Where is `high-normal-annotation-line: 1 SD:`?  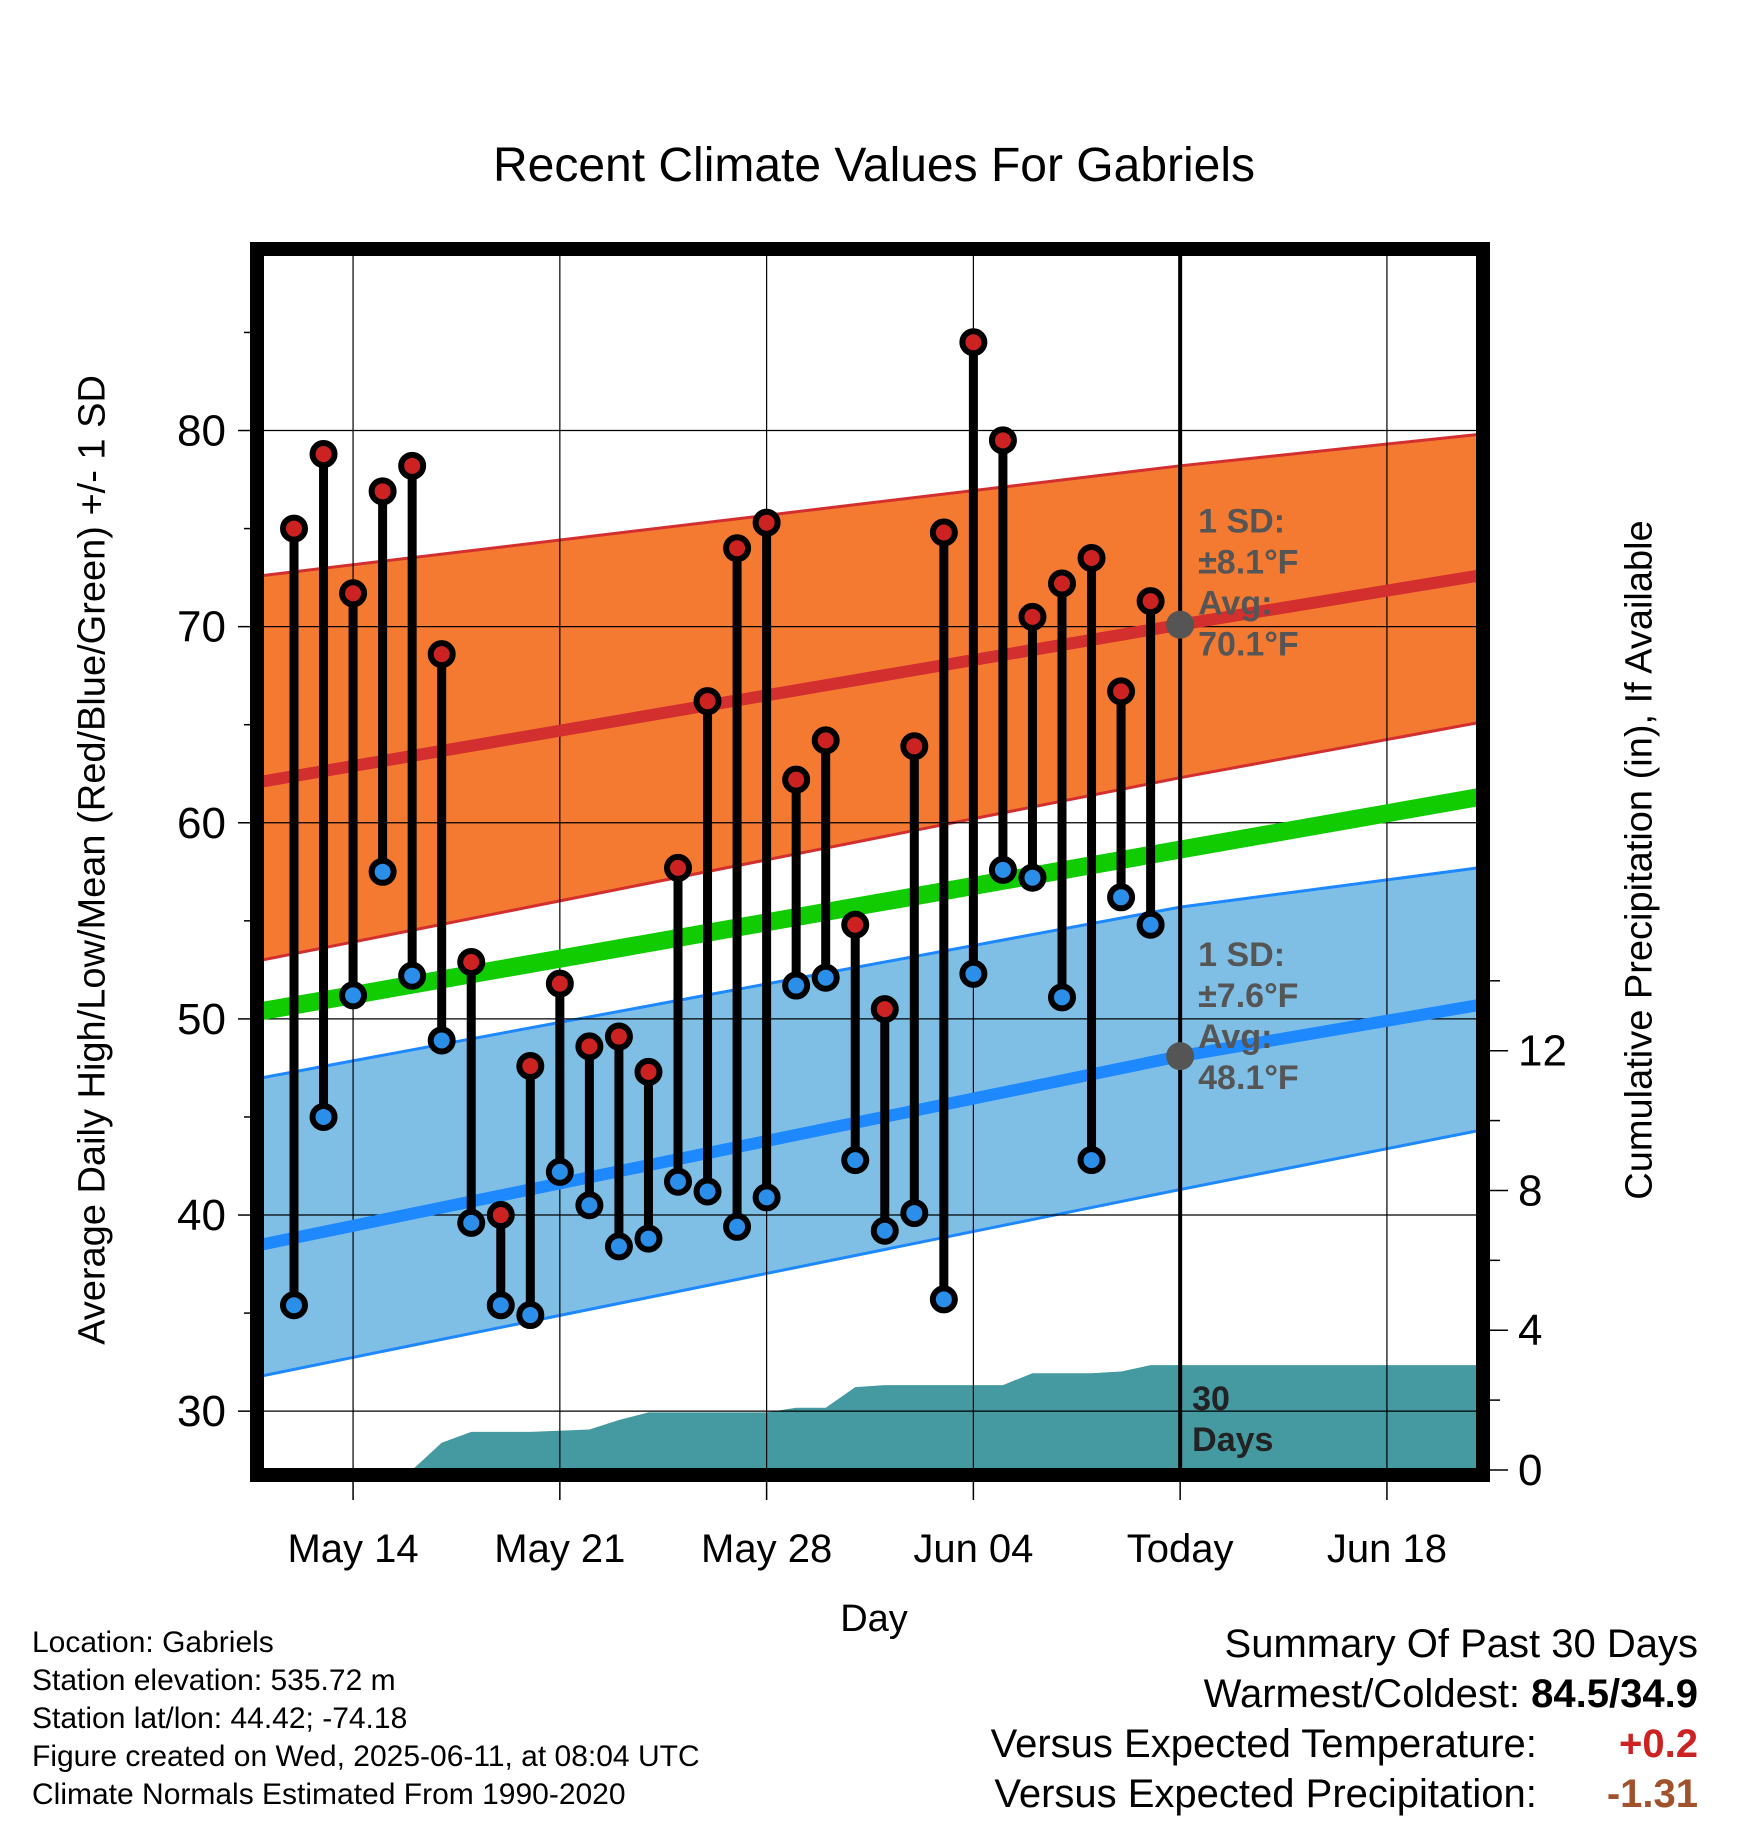 high-normal-annotation-line: 1 SD: is located at coordinates (1241, 522).